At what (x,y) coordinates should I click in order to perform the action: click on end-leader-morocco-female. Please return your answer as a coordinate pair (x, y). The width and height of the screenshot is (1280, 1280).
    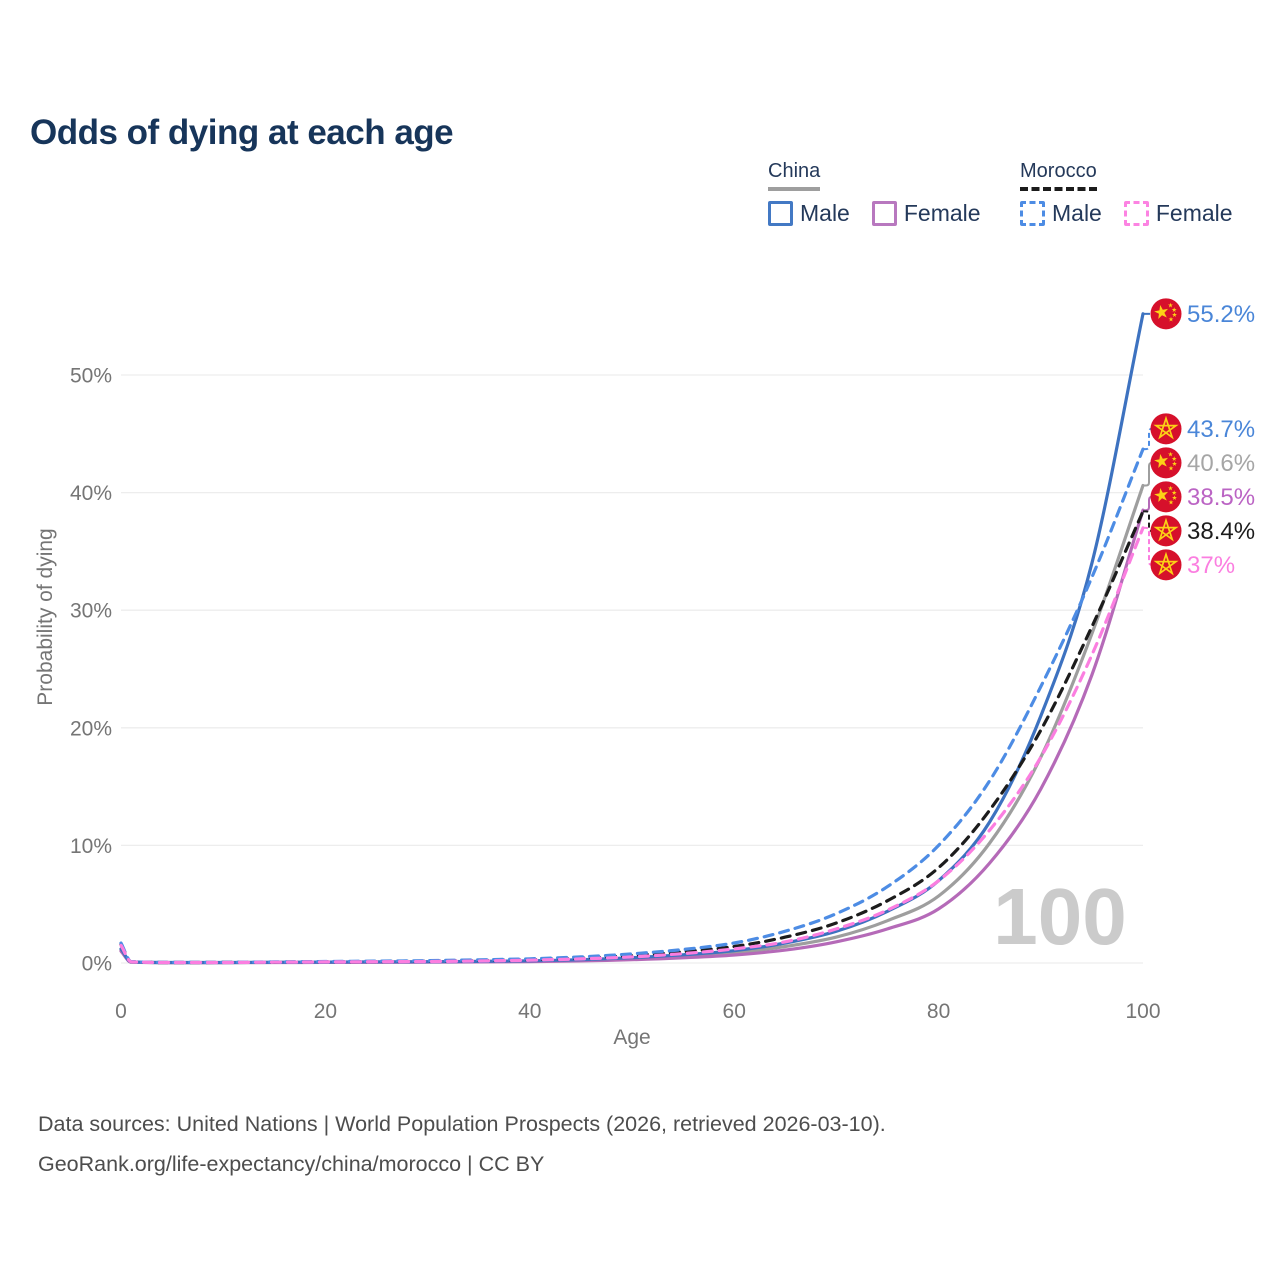
    Looking at the image, I should click on (1148, 546).